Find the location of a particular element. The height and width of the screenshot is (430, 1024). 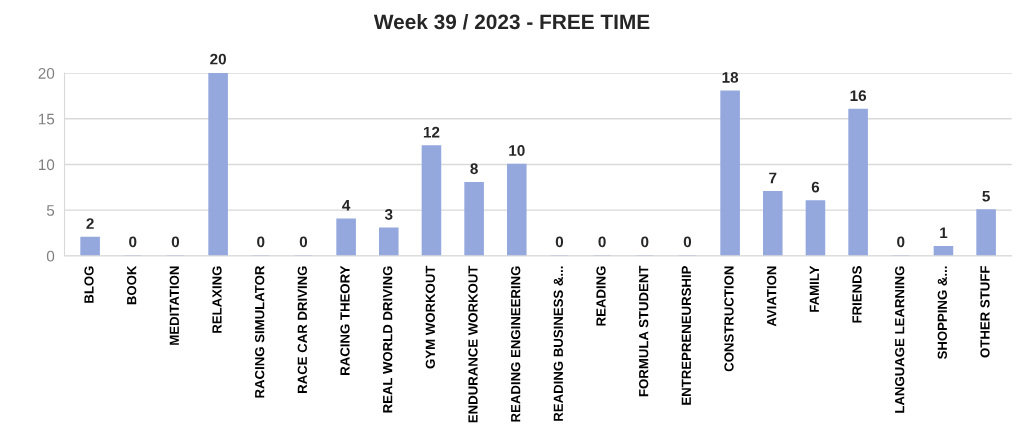

data-label: 6 is located at coordinates (815, 187).